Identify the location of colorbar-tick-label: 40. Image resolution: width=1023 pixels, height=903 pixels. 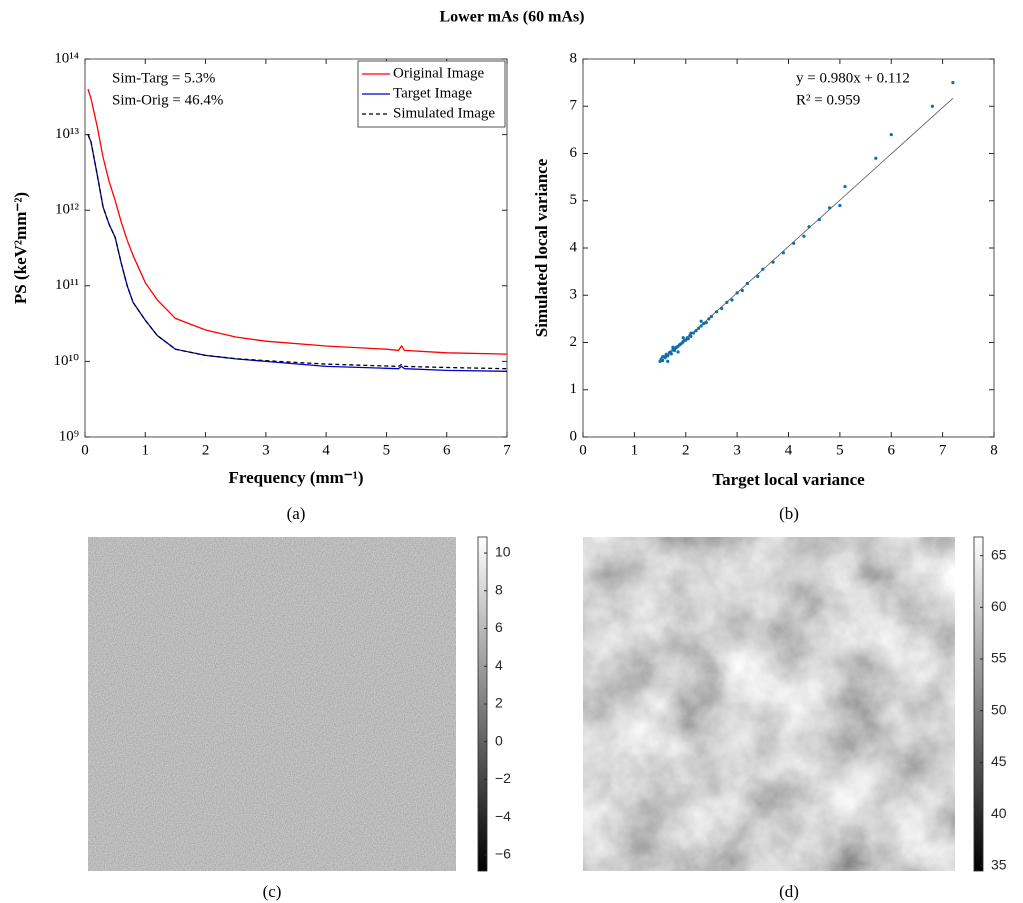
(999, 813).